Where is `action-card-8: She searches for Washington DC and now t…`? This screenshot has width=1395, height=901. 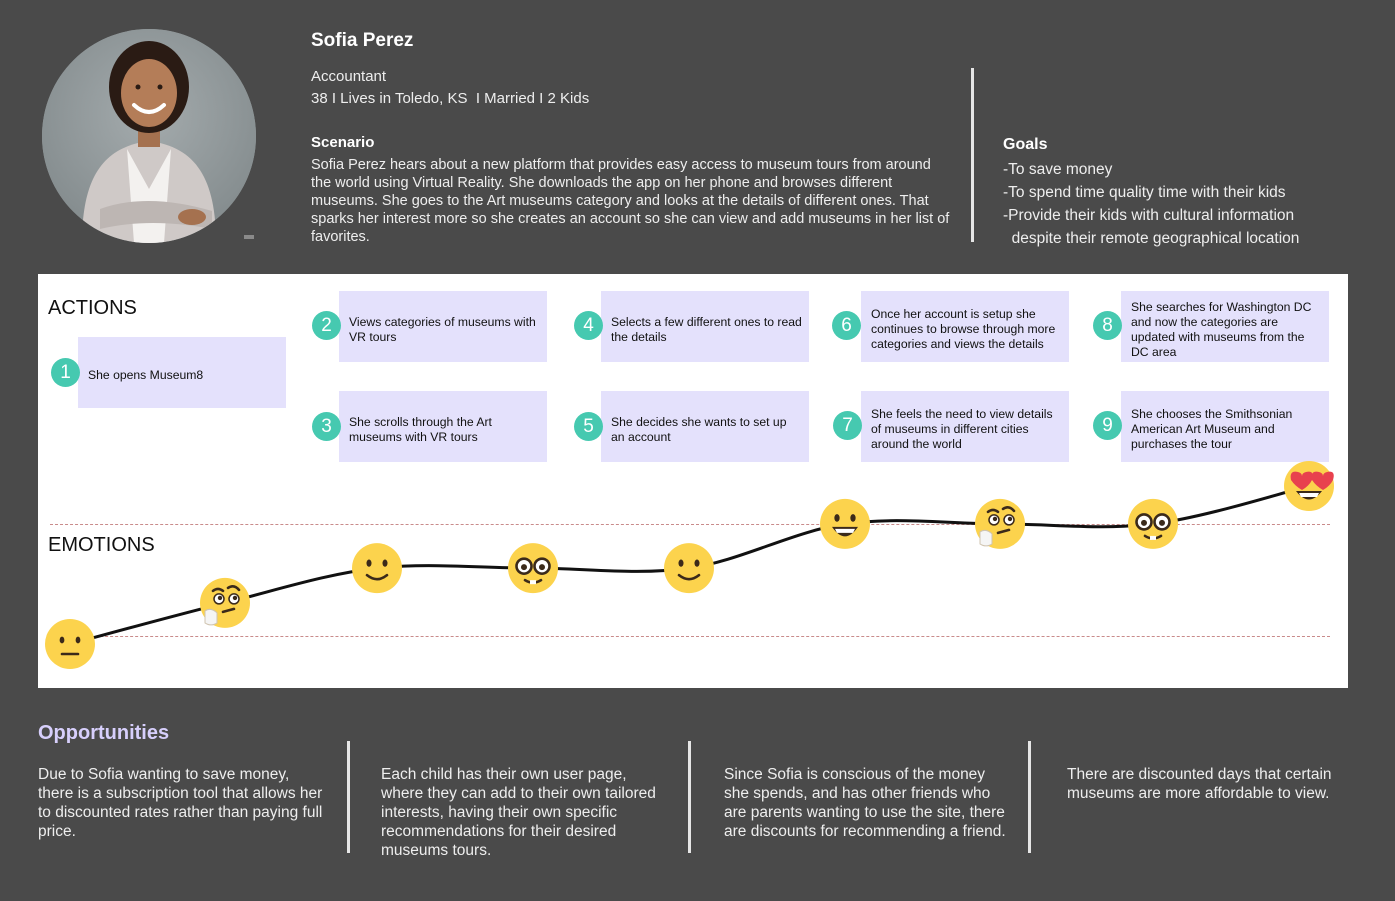 action-card-8: She searches for Washington DC and now t… is located at coordinates (1225, 326).